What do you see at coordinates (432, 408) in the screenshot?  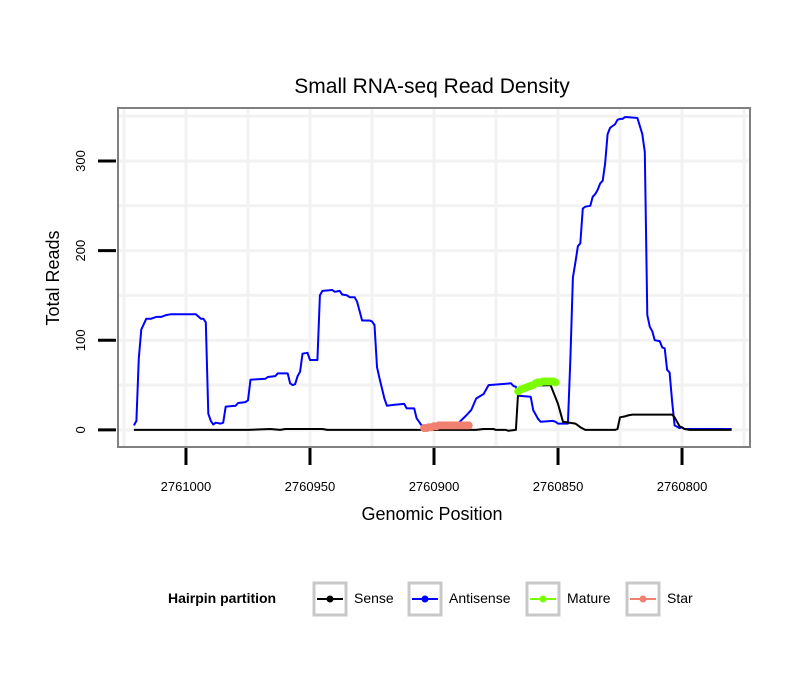 I see `series-sense-line` at bounding box center [432, 408].